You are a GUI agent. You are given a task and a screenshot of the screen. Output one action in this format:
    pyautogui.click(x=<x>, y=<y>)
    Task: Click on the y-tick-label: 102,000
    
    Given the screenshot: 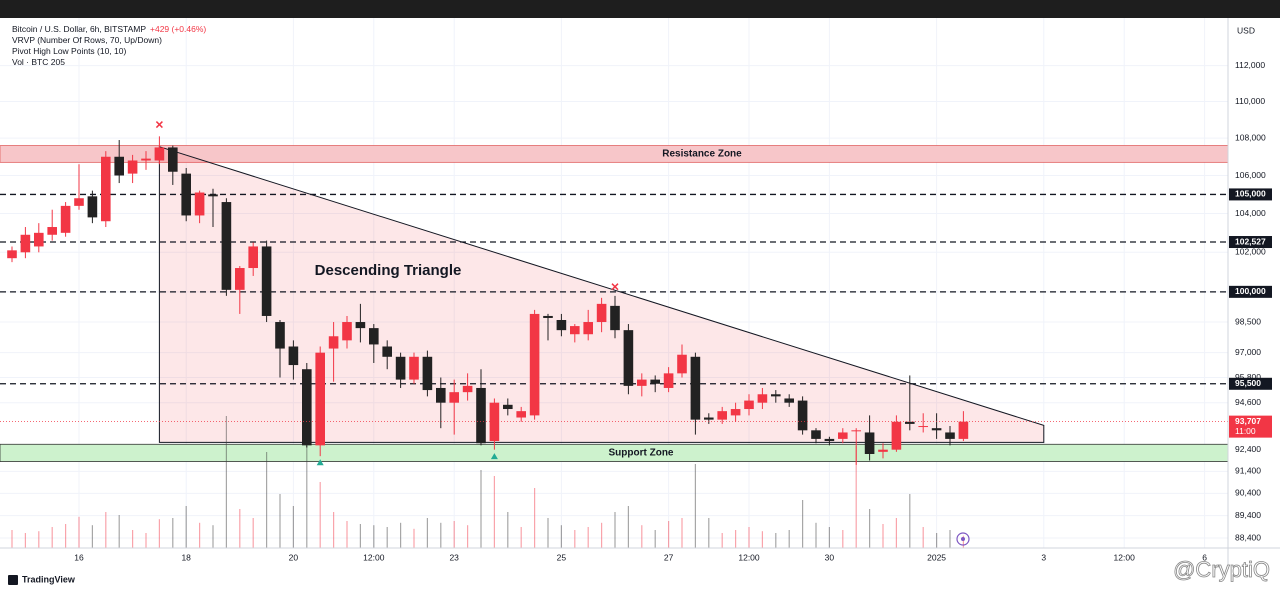 What is the action you would take?
    pyautogui.click(x=1250, y=252)
    